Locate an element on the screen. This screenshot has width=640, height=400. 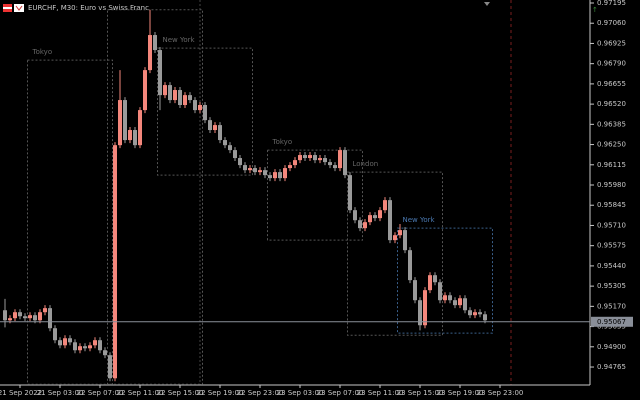
y-tick-label: 0.95575 is located at coordinates (611, 246).